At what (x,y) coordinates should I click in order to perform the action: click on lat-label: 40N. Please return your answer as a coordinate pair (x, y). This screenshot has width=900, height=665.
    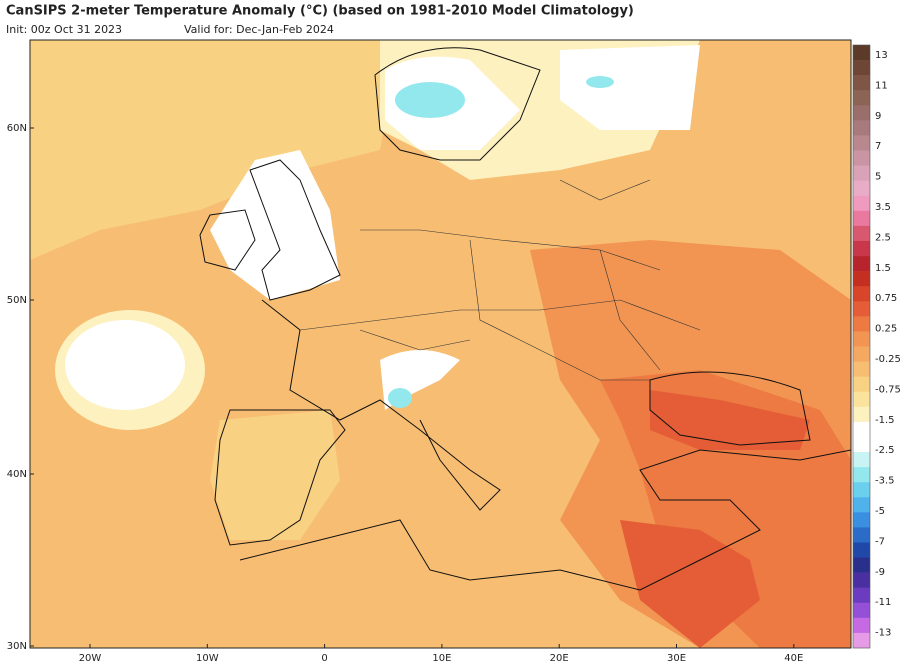
    Looking at the image, I should click on (17, 474).